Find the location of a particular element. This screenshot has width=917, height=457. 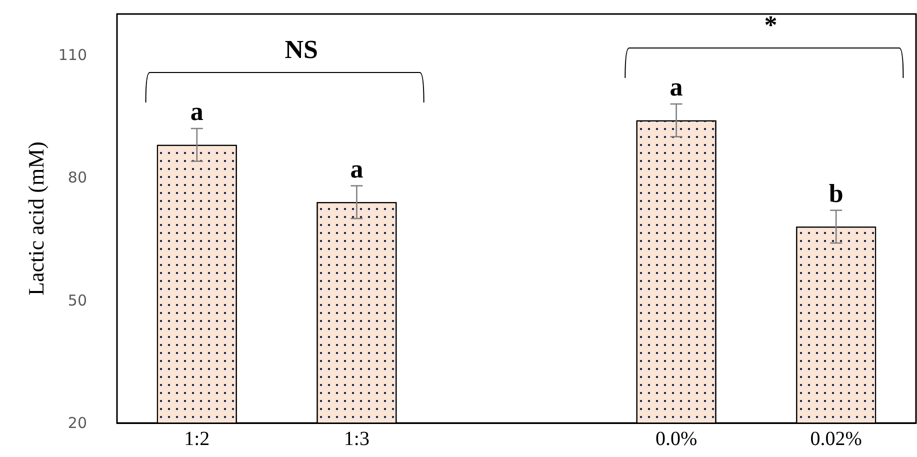

y-tick-label: 20 is located at coordinates (77, 423).